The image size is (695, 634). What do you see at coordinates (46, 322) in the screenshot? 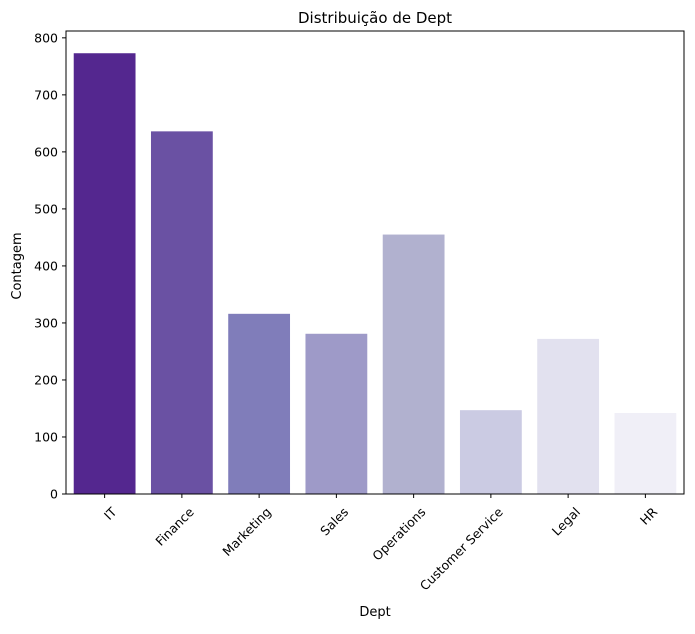
I see `y-tick-label: 300` at bounding box center [46, 322].